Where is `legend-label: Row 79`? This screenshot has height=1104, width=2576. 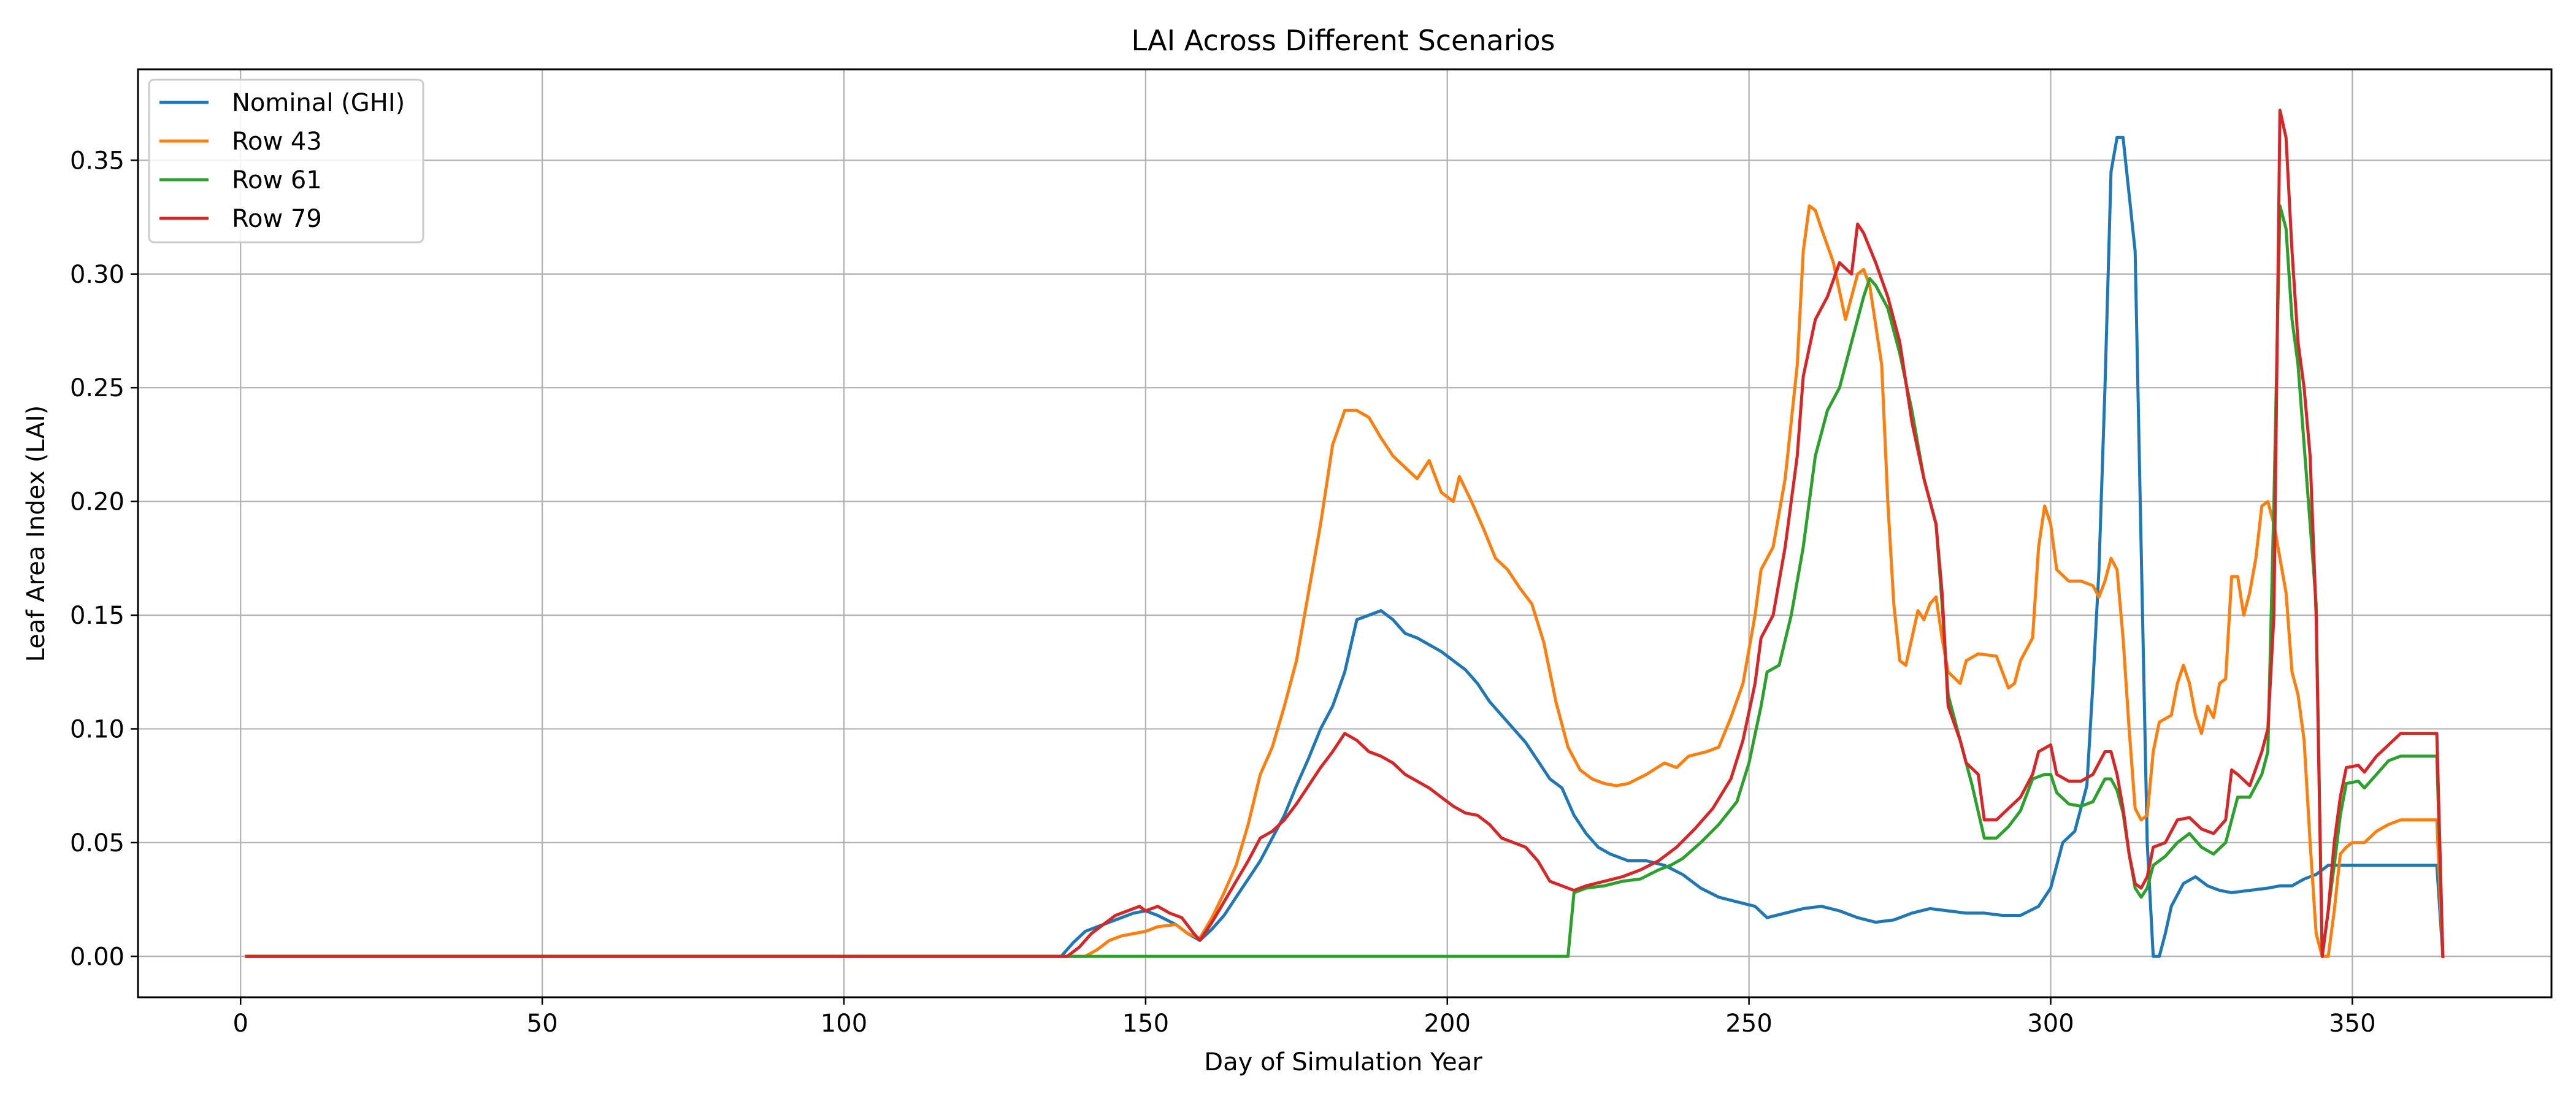 legend-label: Row 79 is located at coordinates (277, 219).